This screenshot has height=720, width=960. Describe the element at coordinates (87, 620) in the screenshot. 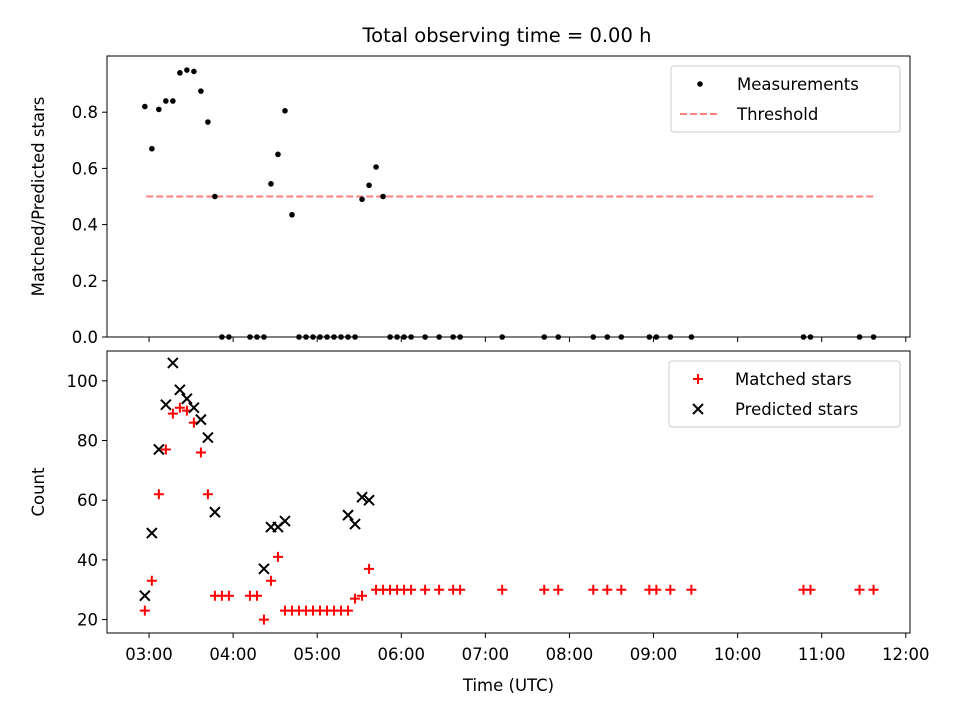

I see `y-tick-label: 20` at that location.